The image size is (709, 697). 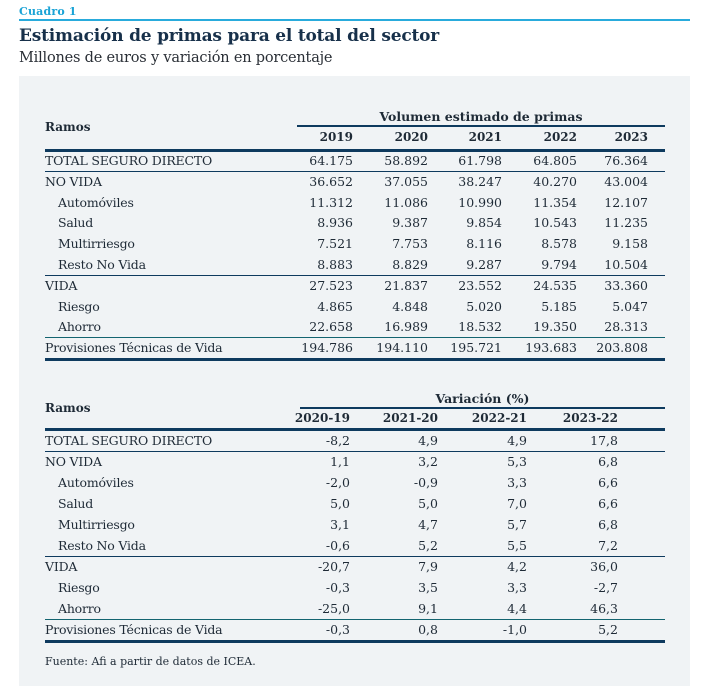 I want to click on cell-value: 9,1, so click(x=428, y=608).